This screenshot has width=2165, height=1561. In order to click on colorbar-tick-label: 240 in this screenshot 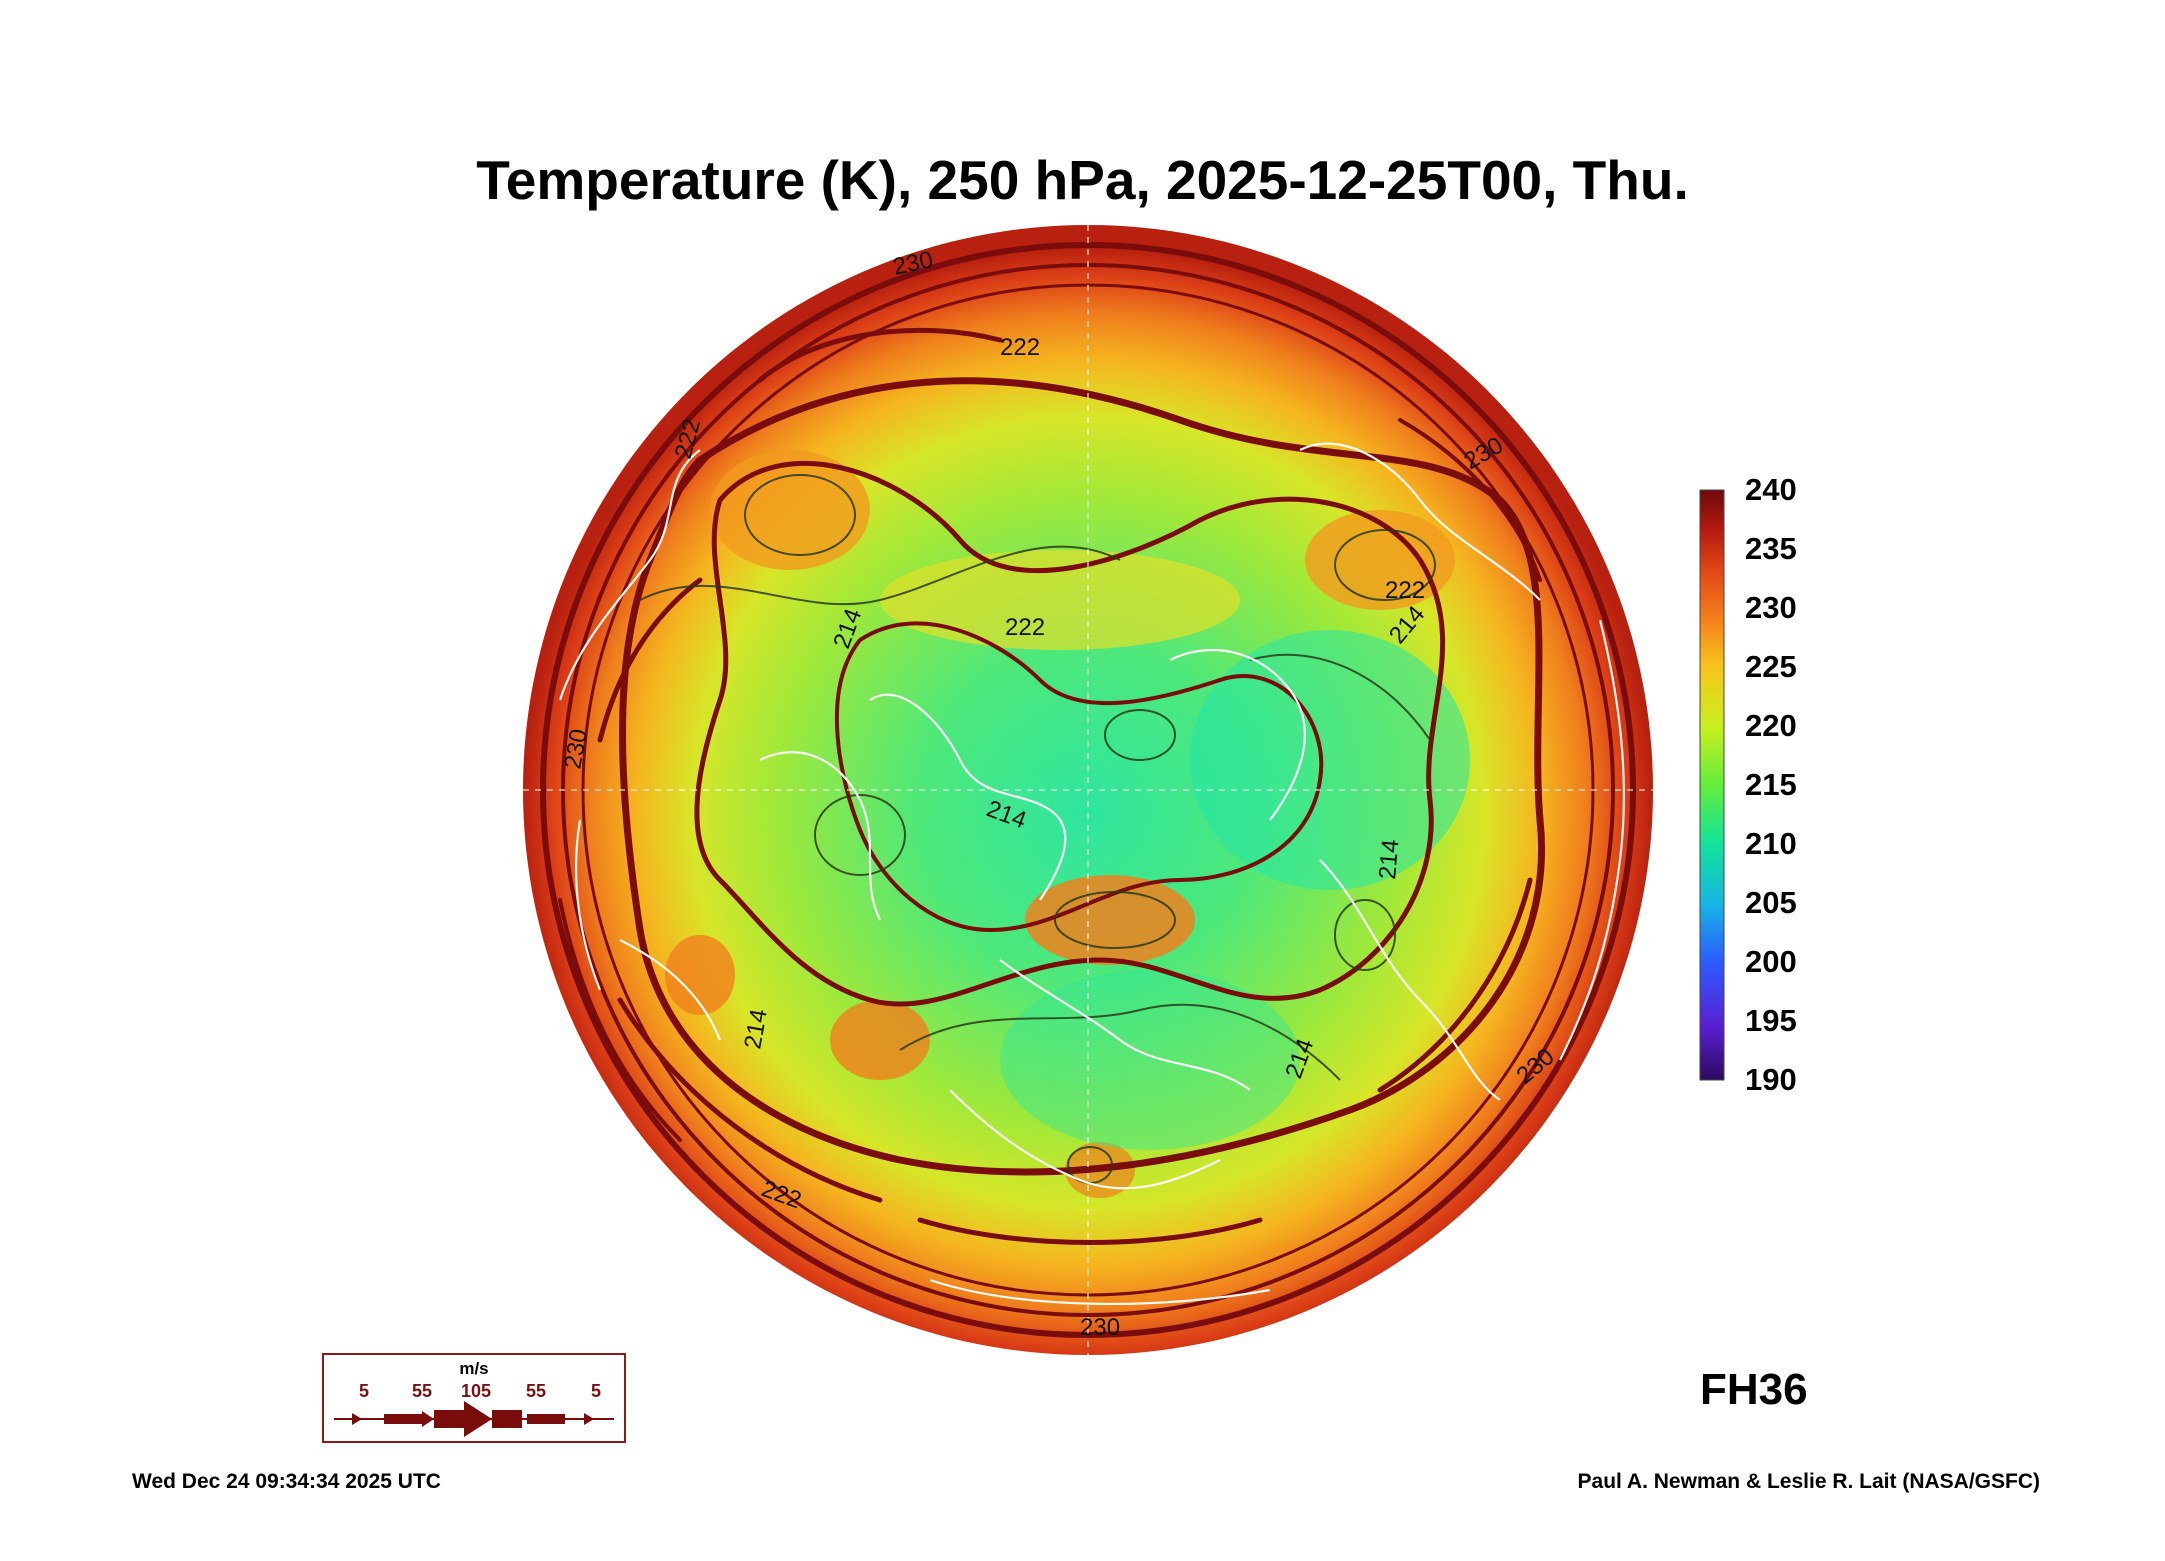, I will do `click(1771, 489)`.